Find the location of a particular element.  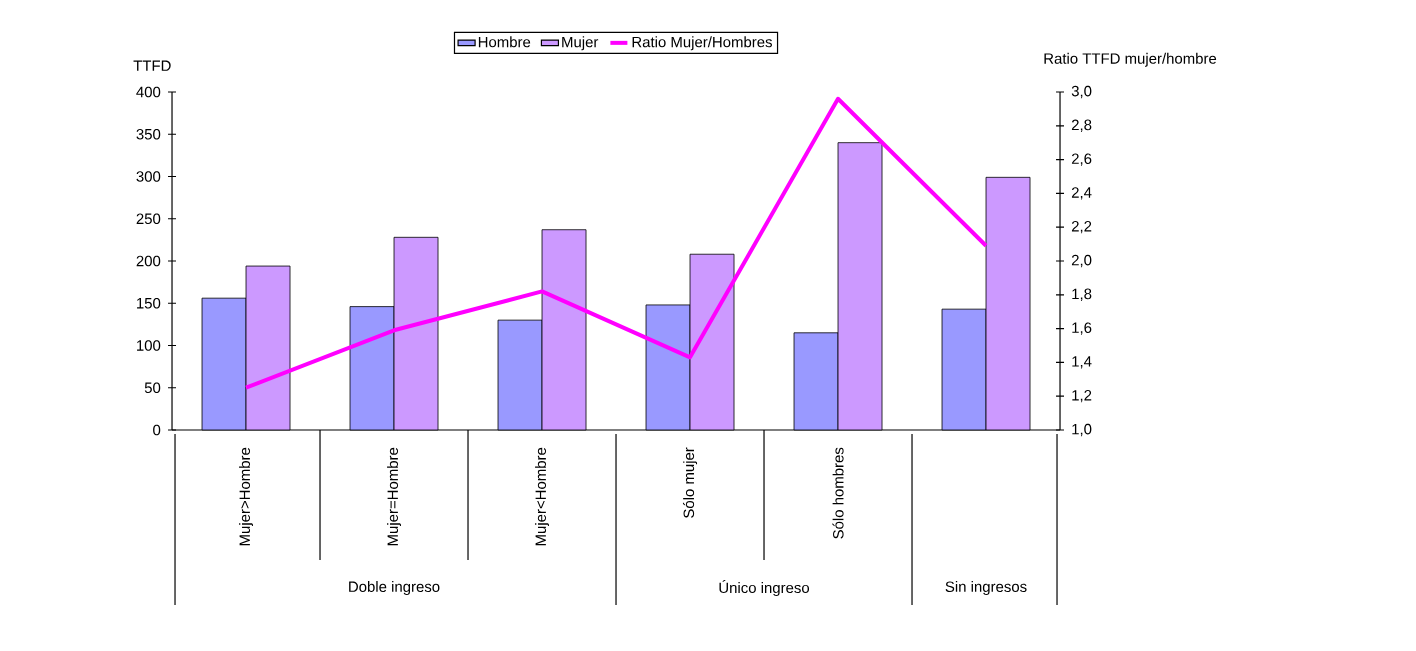

y2-tick-label: 2,0 is located at coordinates (1081, 261).